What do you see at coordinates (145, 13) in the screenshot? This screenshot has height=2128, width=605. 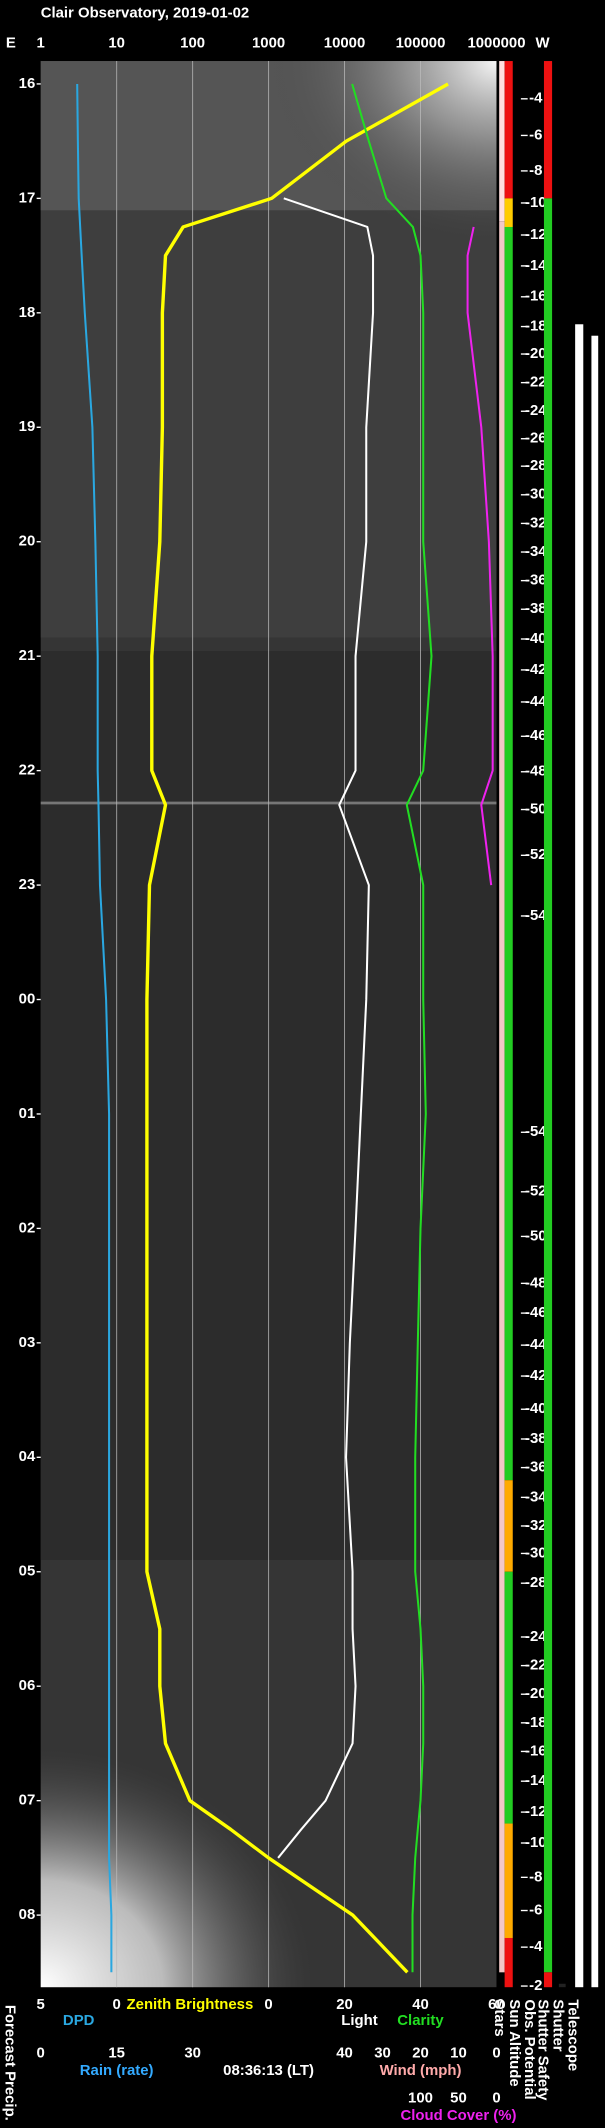 I see `chart-title: Clair Observatory, 2019-01-02` at bounding box center [145, 13].